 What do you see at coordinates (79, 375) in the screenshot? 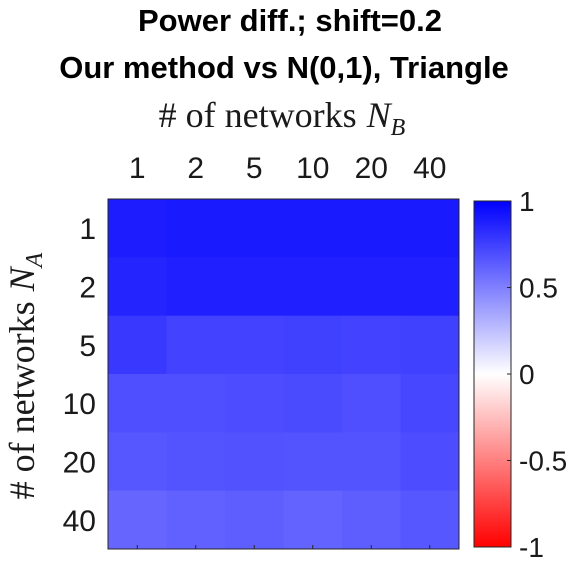
I see `y-tick-labels: 1 2 5 10 20 40` at bounding box center [79, 375].